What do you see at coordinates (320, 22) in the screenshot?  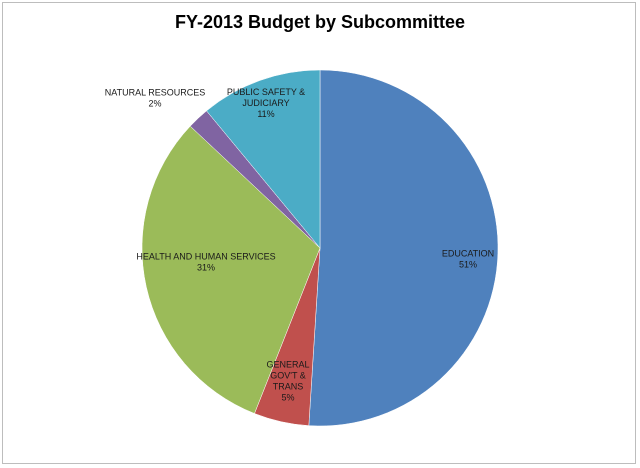 I see `chart-title: FY-2013 Budget by Subcommittee` at bounding box center [320, 22].